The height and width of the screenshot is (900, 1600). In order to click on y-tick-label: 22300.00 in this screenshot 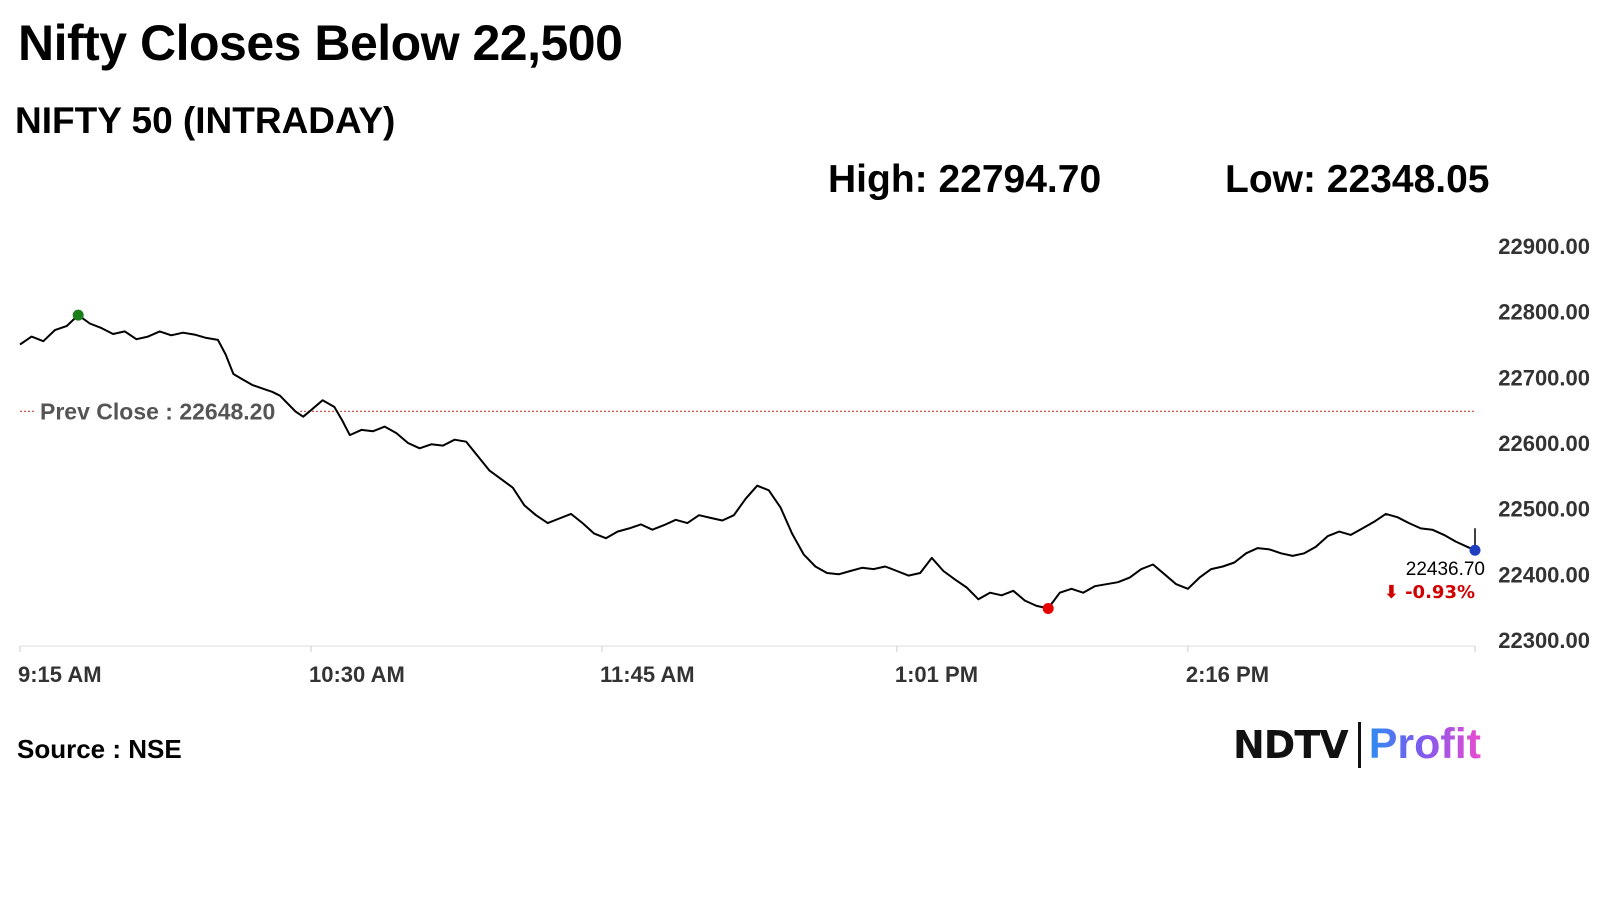, I will do `click(1544, 640)`.